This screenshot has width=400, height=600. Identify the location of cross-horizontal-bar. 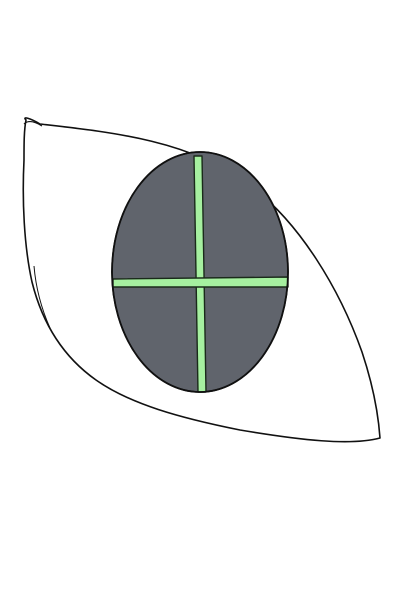
(200, 282).